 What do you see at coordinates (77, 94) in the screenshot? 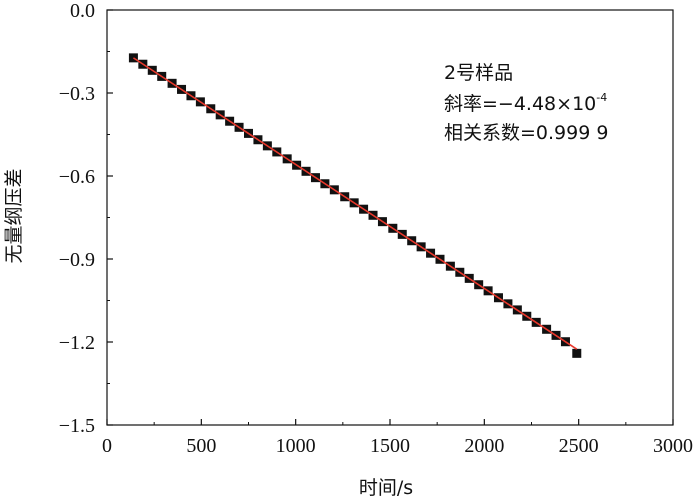
I see `y-tick-label: −0.3` at bounding box center [77, 94].